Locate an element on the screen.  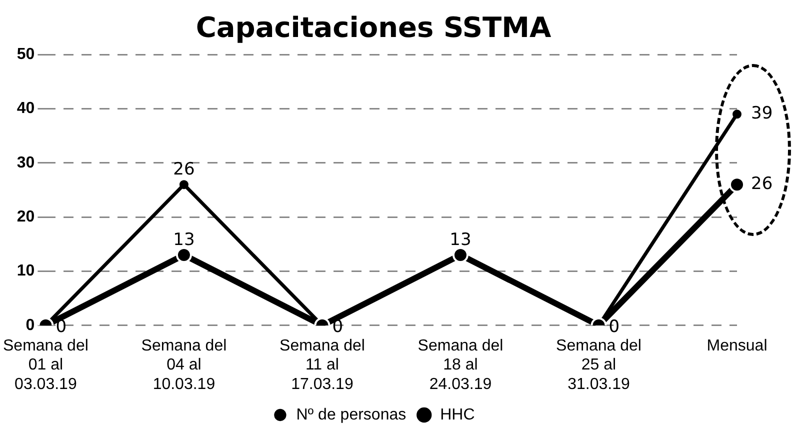
legend-label: Nº de personas is located at coordinates (351, 415).